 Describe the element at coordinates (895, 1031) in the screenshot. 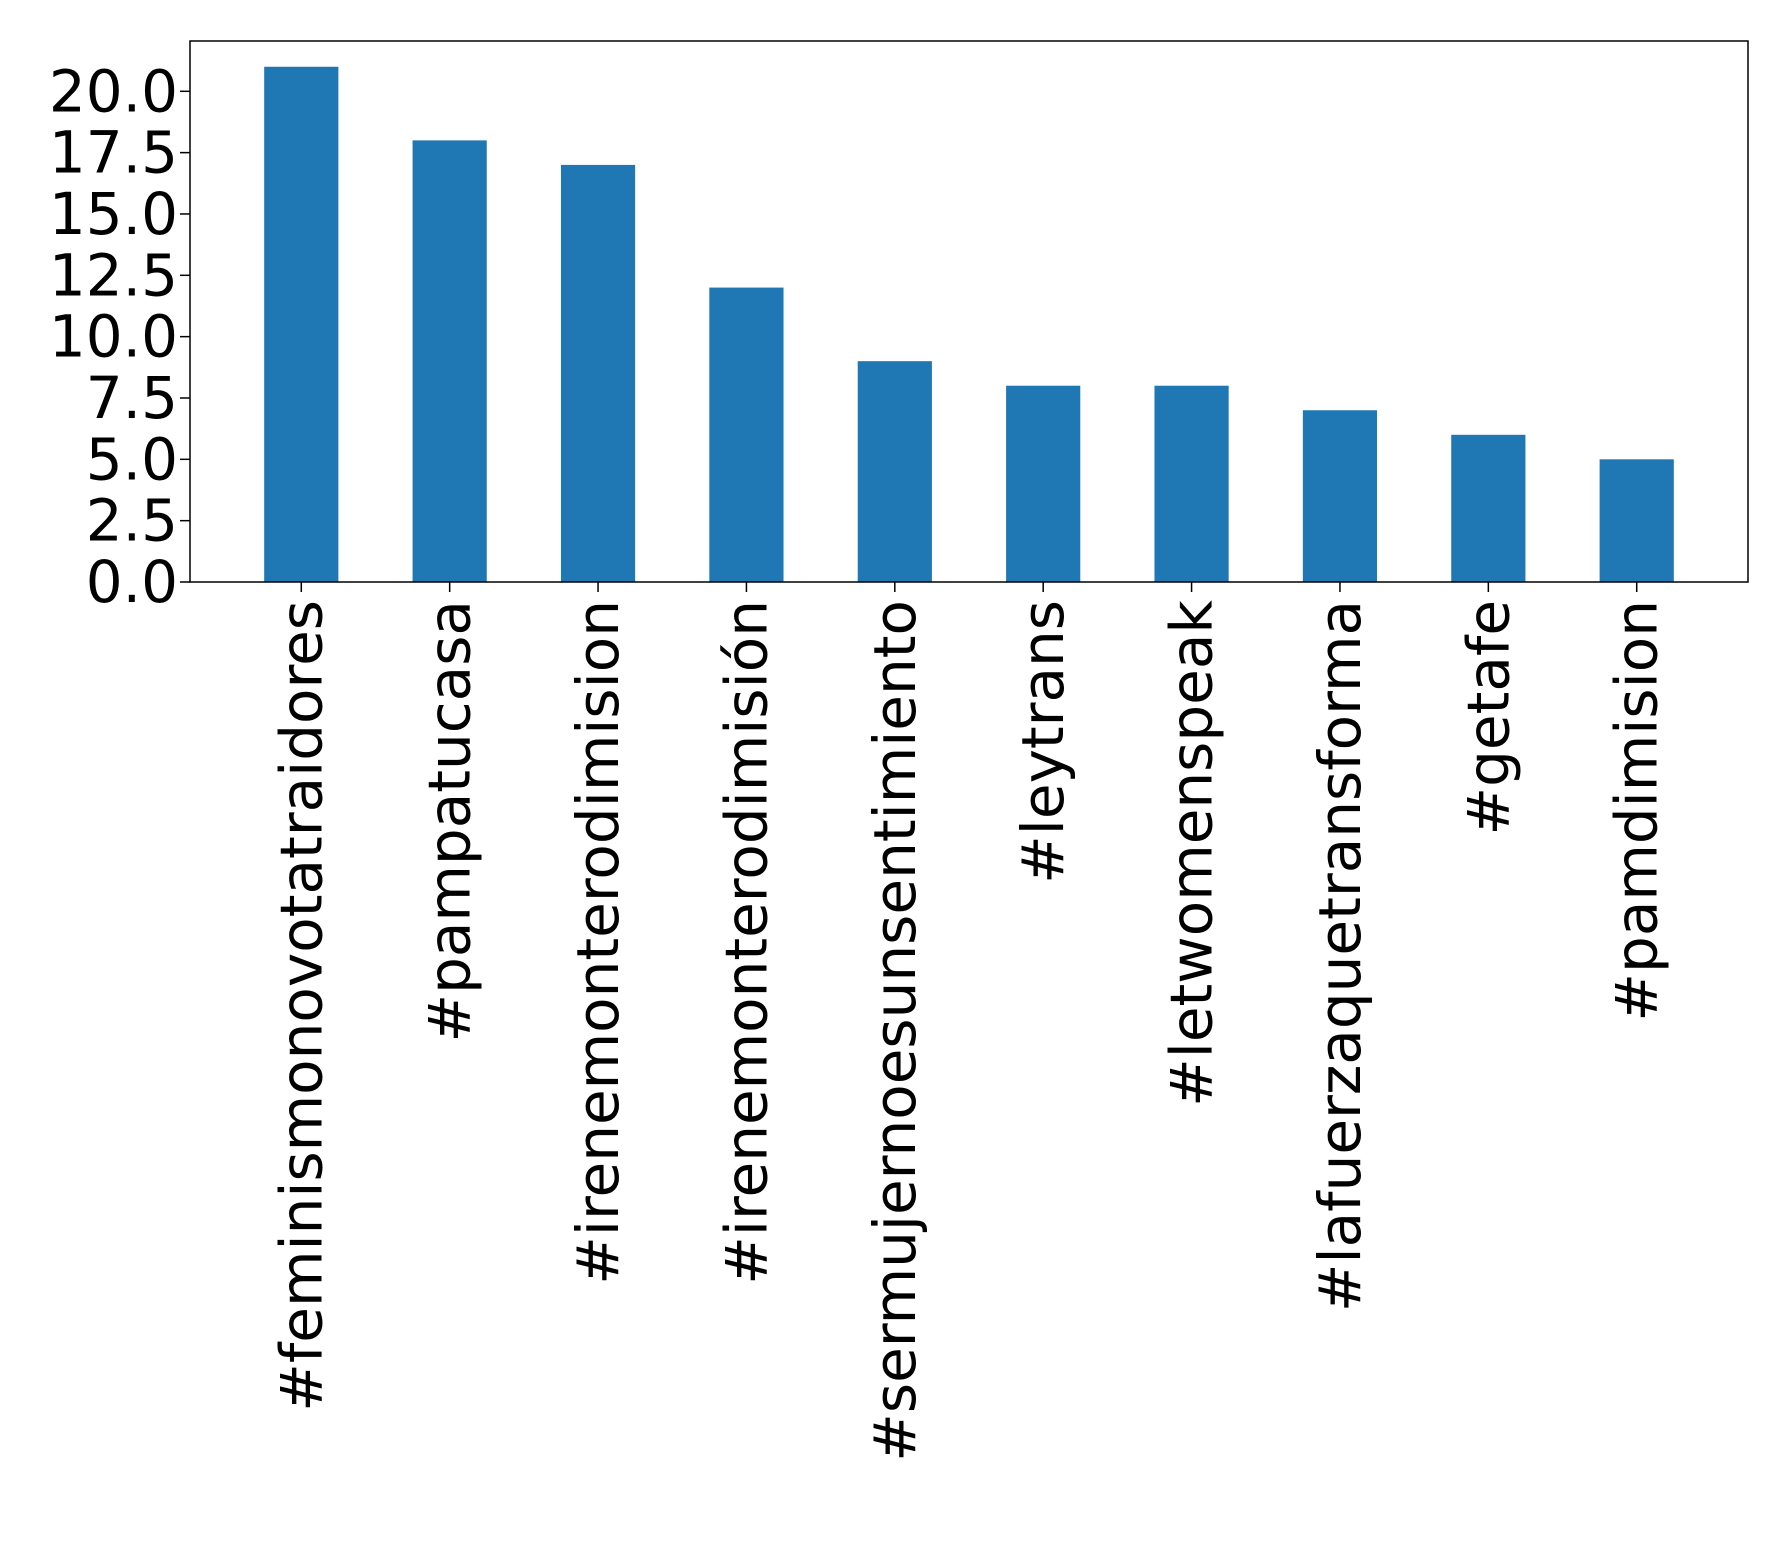

I see `x-tick-label-4: #sermujernoesunsentimiento` at that location.